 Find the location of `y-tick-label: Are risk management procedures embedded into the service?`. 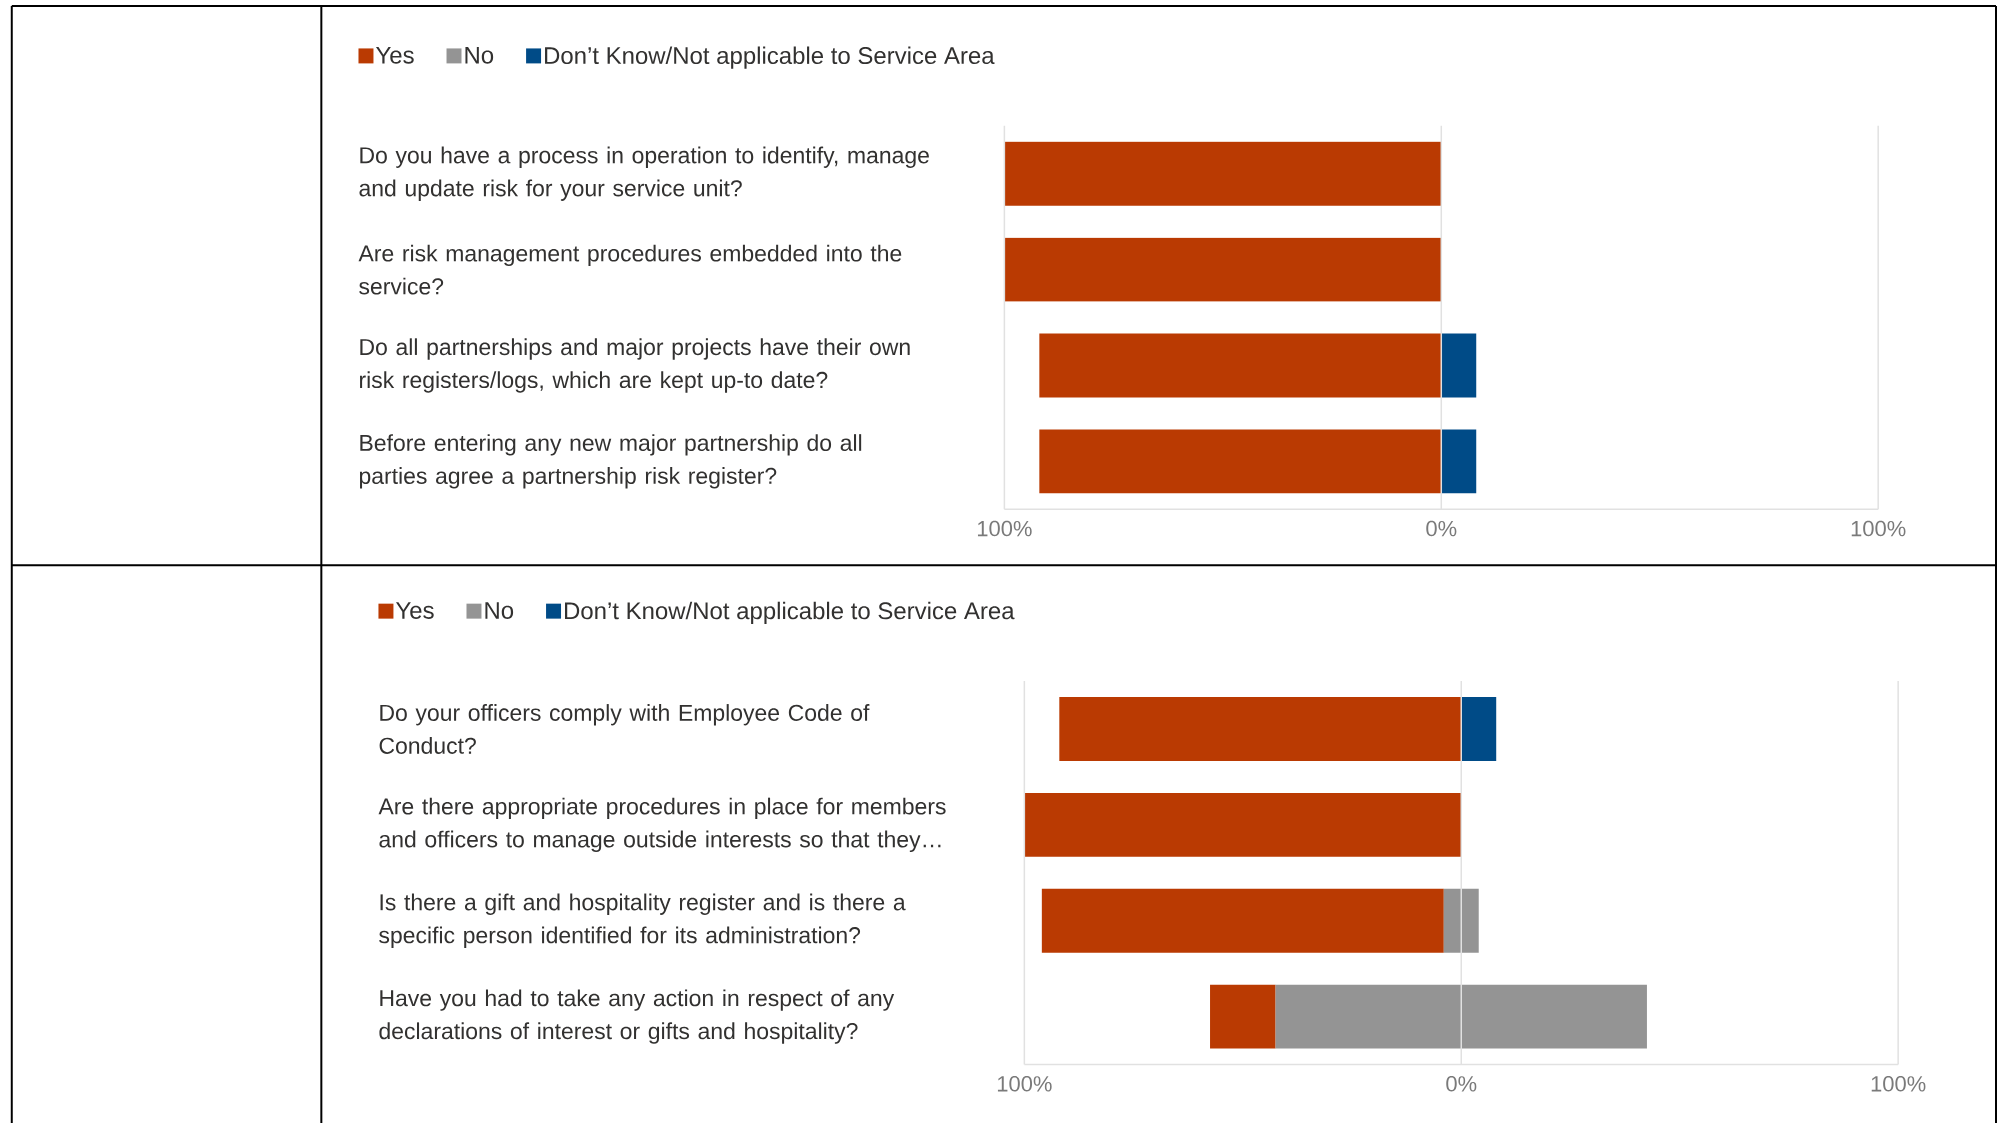

y-tick-label: Are risk management procedures embedded into the service? is located at coordinates (630, 269).